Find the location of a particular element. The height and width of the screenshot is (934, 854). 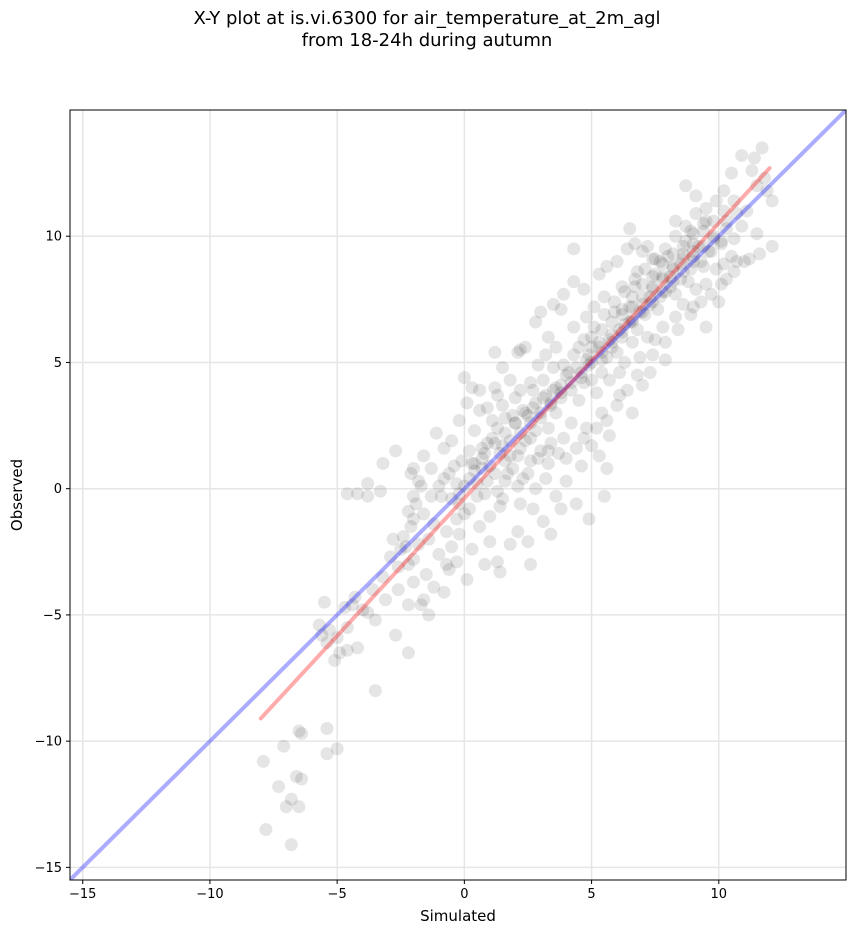

chart-subtitle: from 18-24h during autumn is located at coordinates (427, 40).